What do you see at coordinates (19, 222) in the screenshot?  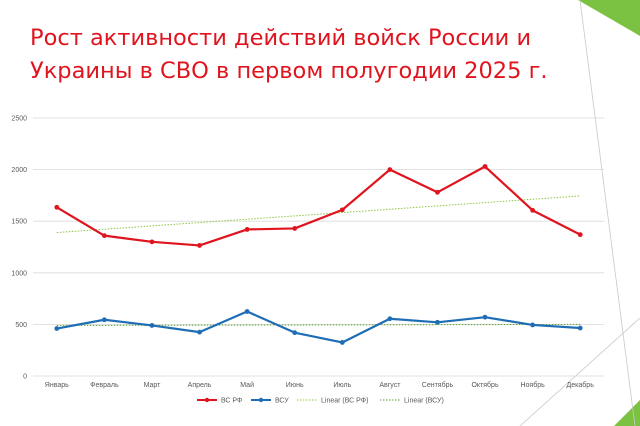 I see `y-tick-label: 1500` at bounding box center [19, 222].